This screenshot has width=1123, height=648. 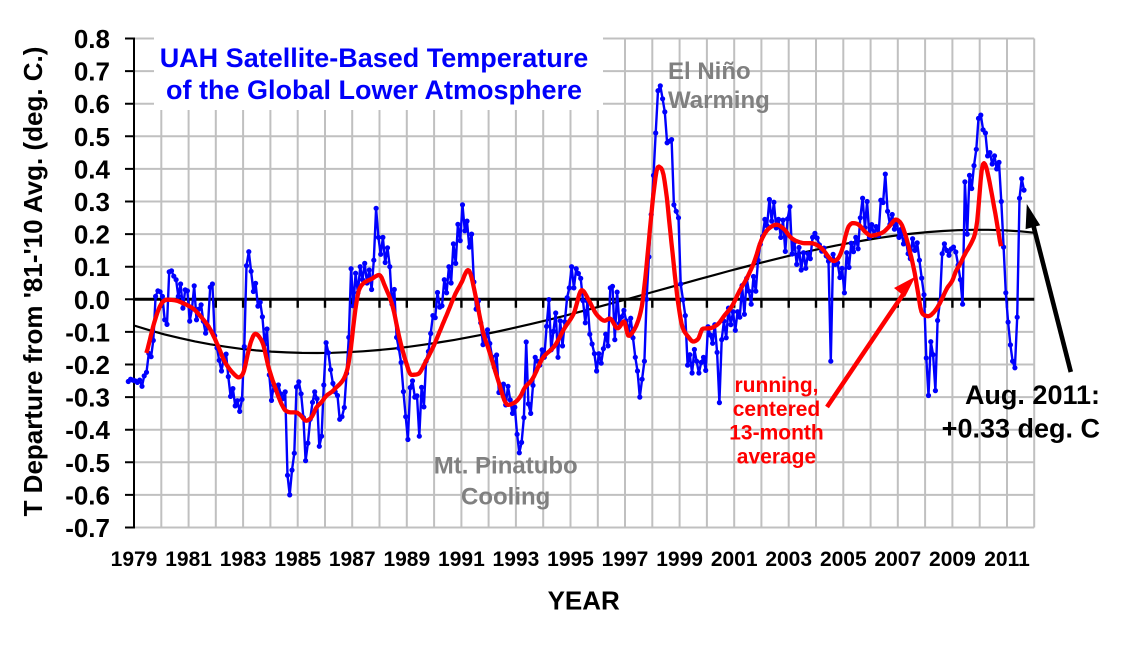 What do you see at coordinates (505, 497) in the screenshot?
I see `svg-text: Cooling` at bounding box center [505, 497].